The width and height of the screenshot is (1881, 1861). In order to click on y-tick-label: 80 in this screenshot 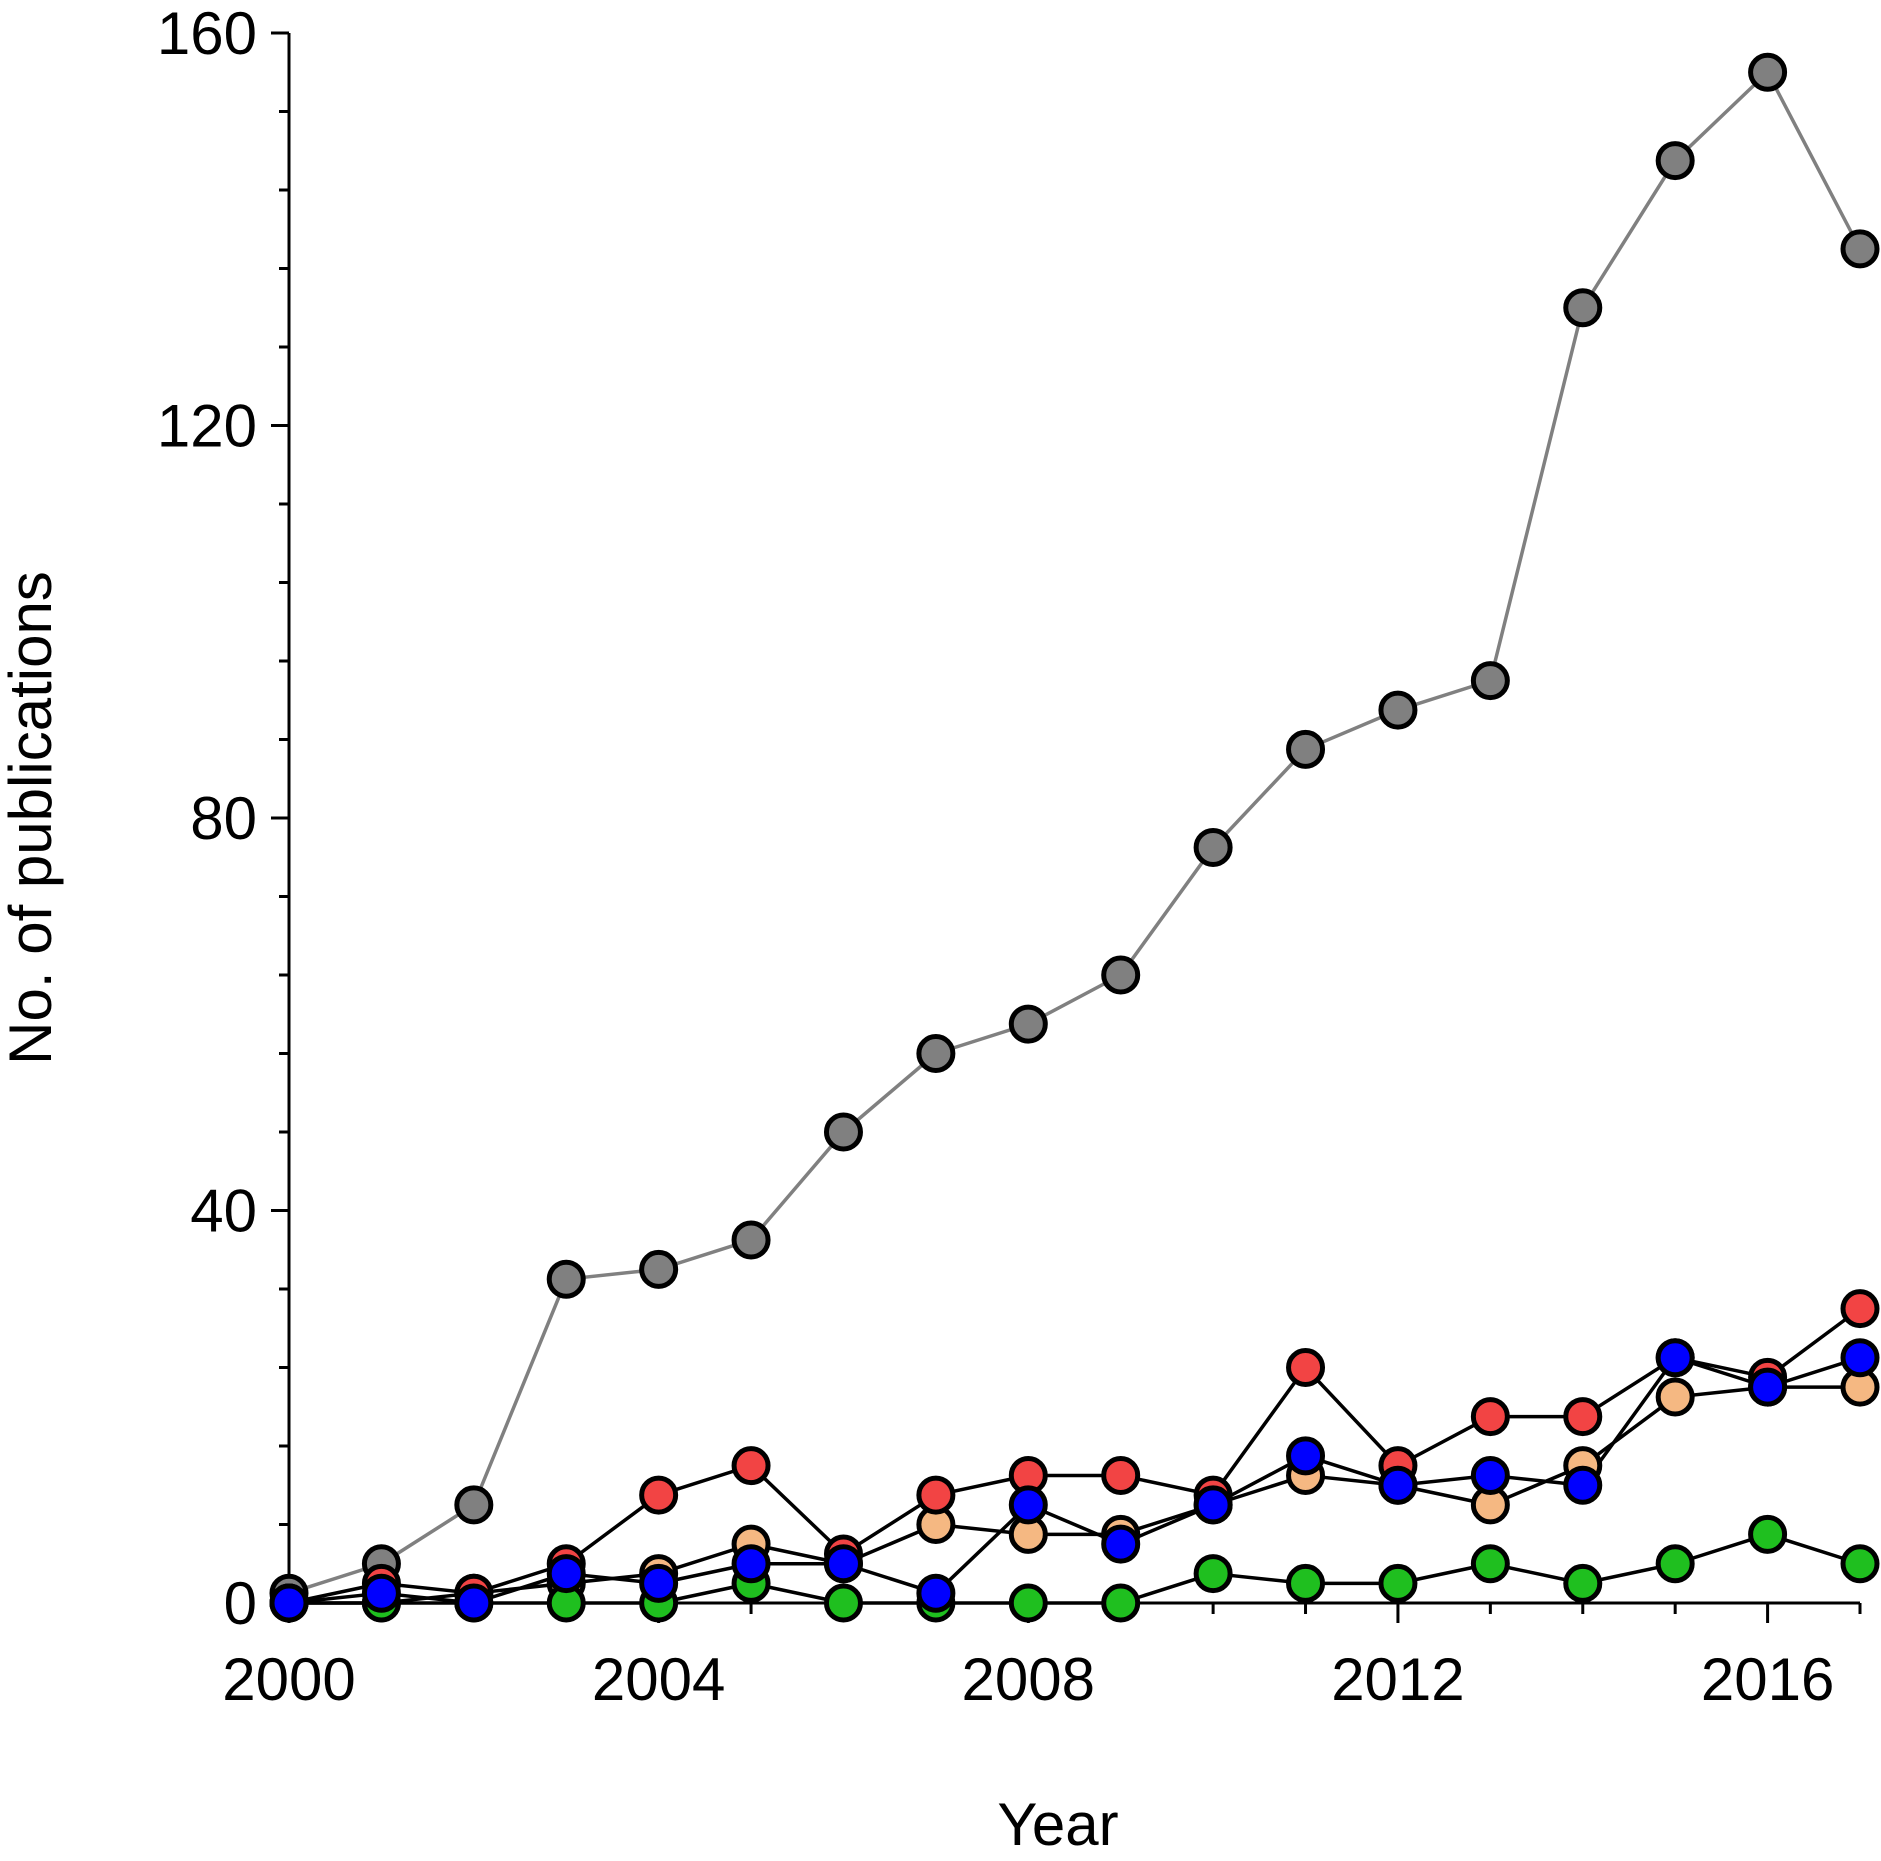, I will do `click(223, 818)`.